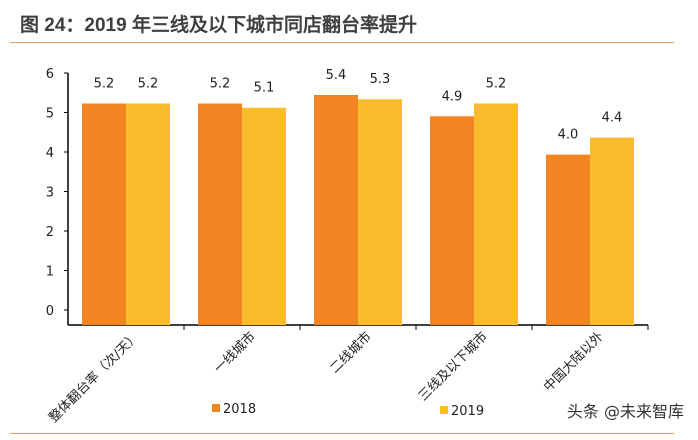  Describe the element at coordinates (453, 367) in the screenshot. I see `category-label: 三线及以下城市` at that location.